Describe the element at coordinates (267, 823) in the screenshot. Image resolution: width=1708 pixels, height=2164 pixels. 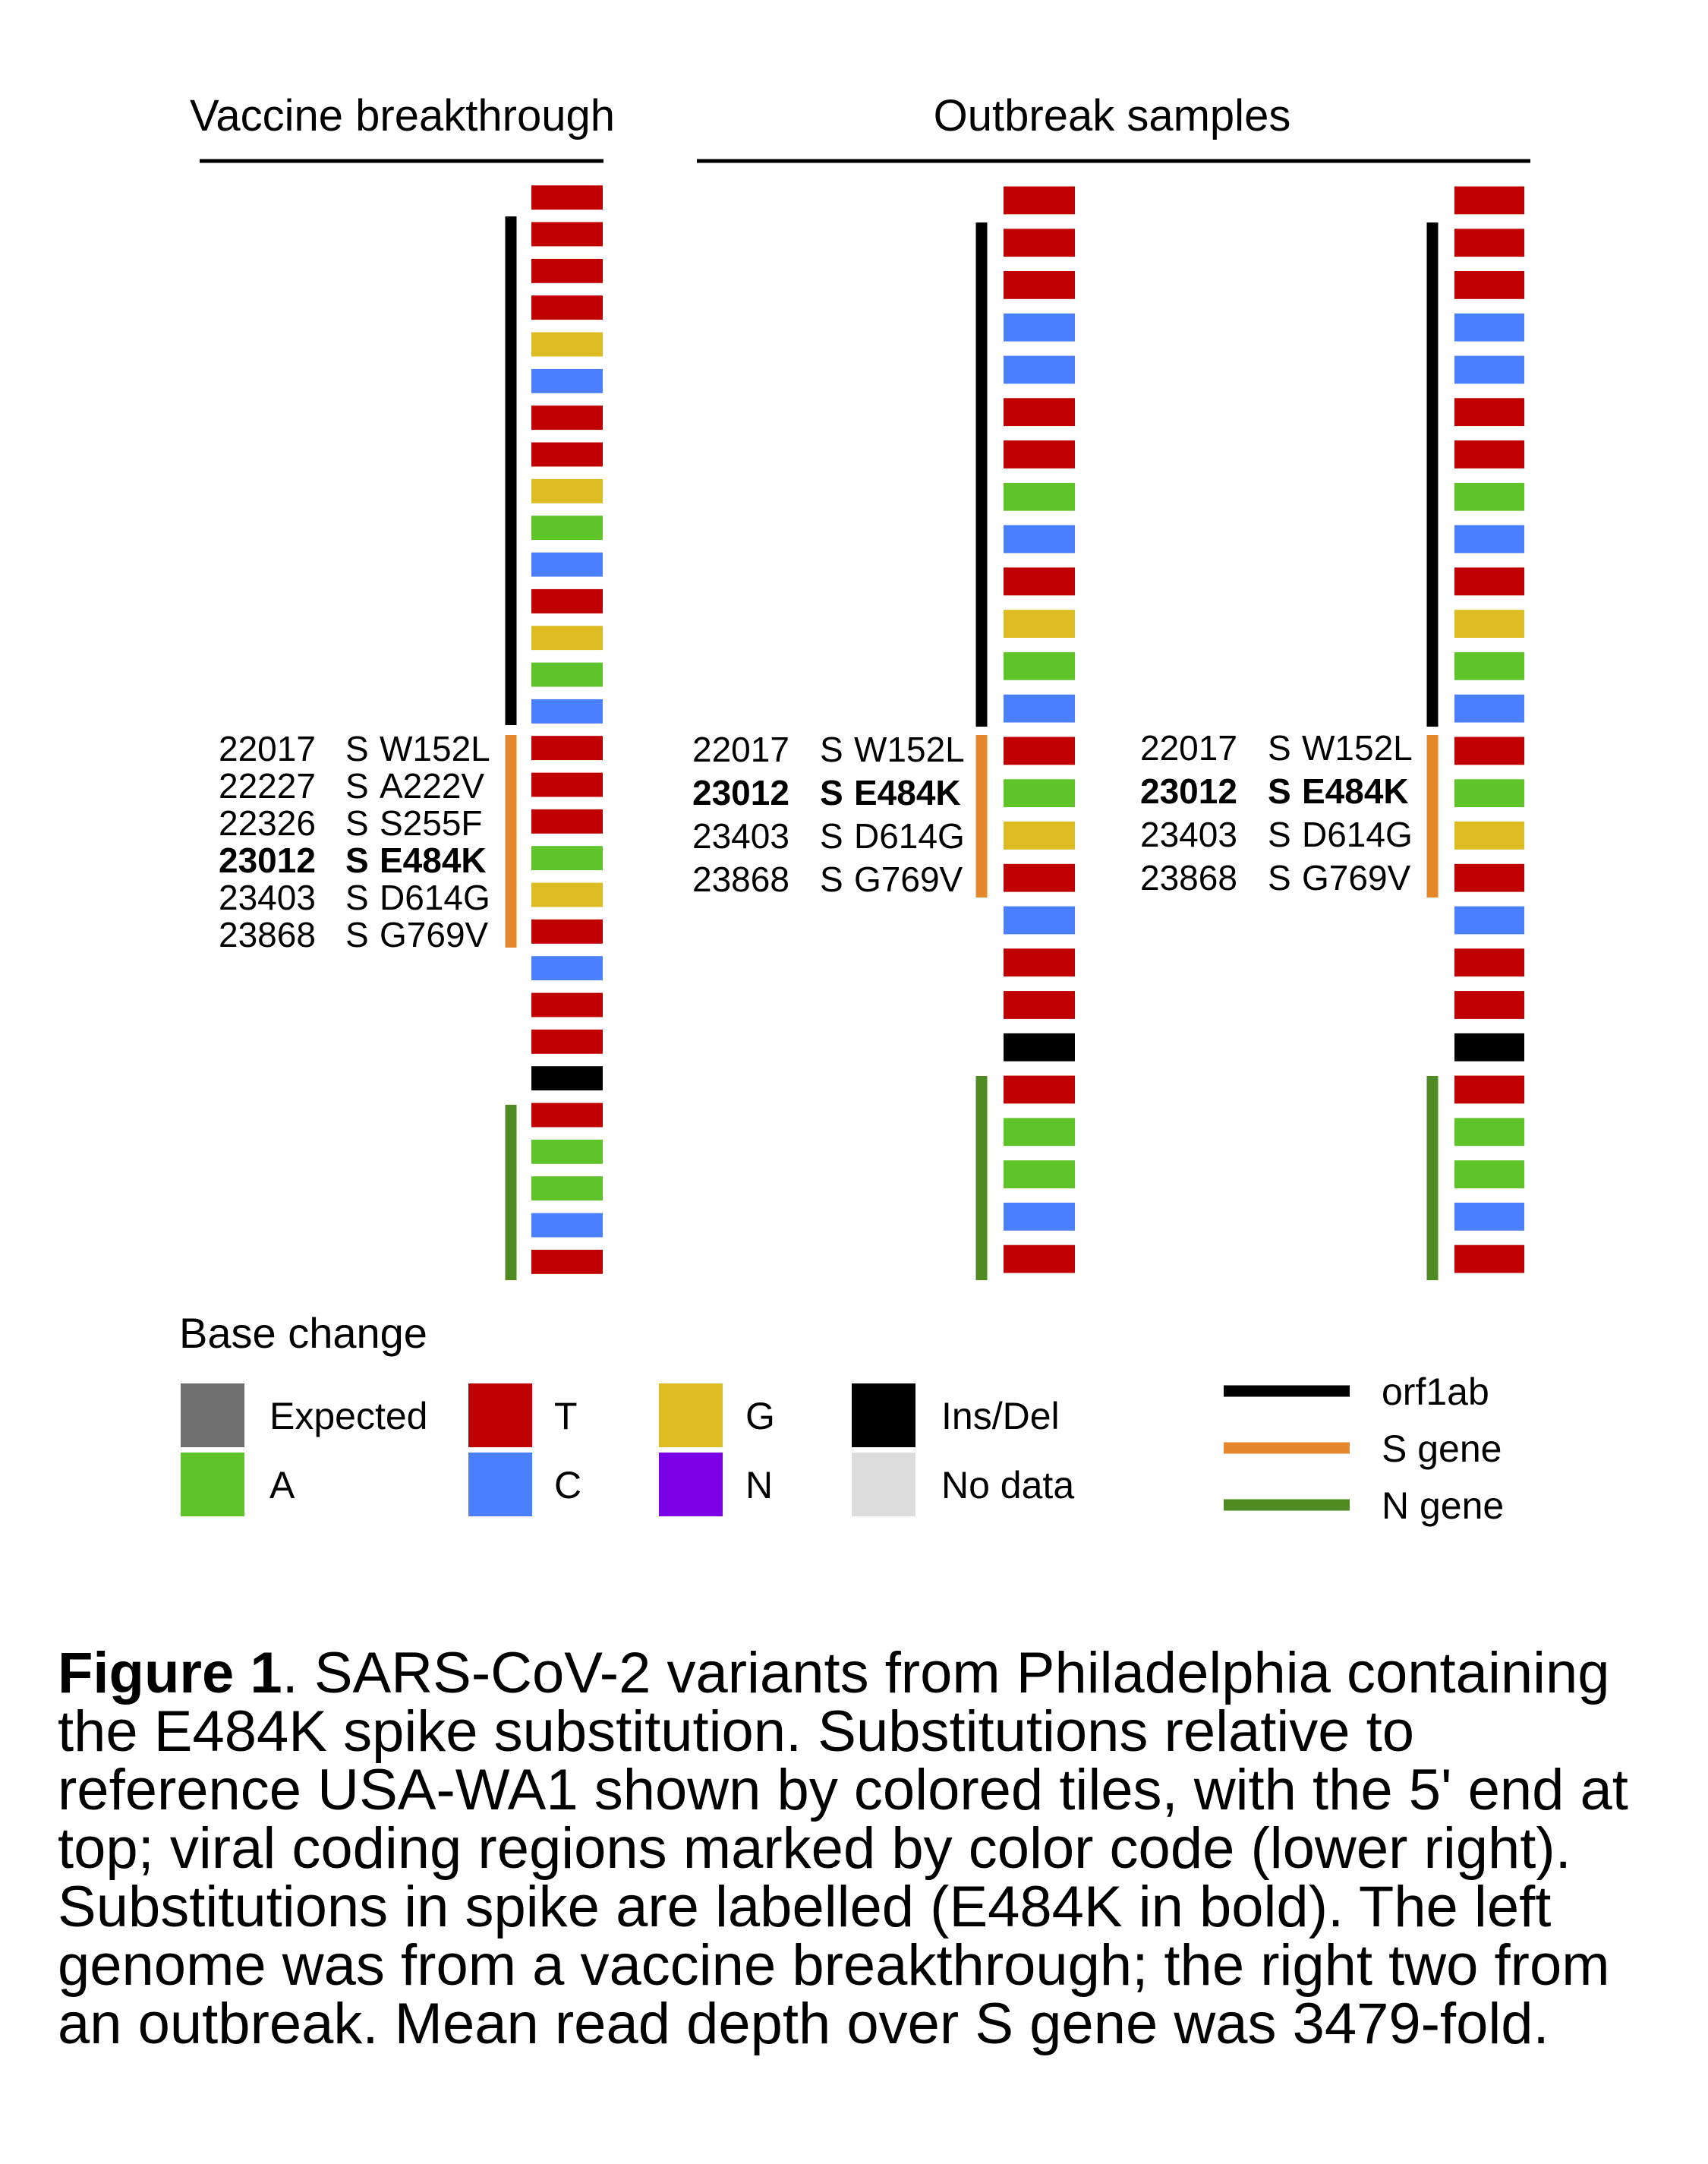
I see `spike-label-position: 22326` at that location.